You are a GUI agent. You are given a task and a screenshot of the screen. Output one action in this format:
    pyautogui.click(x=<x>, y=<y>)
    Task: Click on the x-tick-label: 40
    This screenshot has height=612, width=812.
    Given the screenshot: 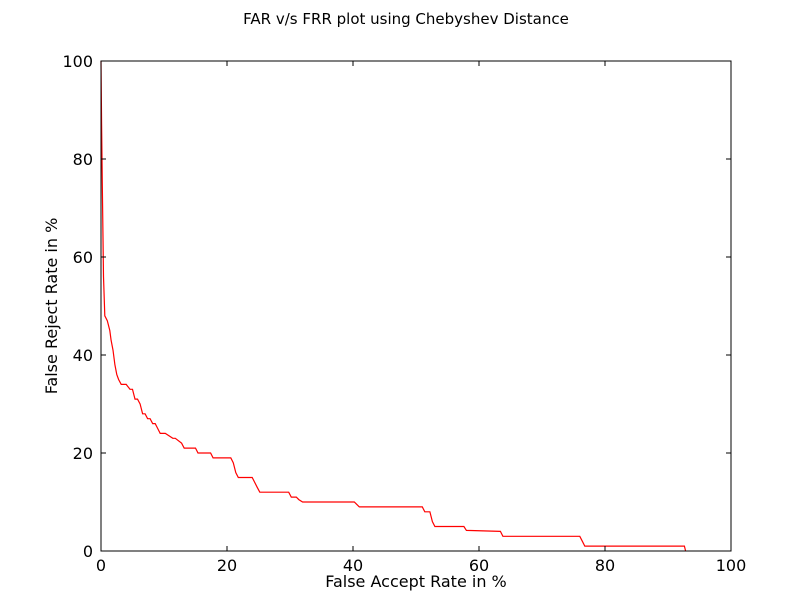 What is the action you would take?
    pyautogui.click(x=353, y=565)
    